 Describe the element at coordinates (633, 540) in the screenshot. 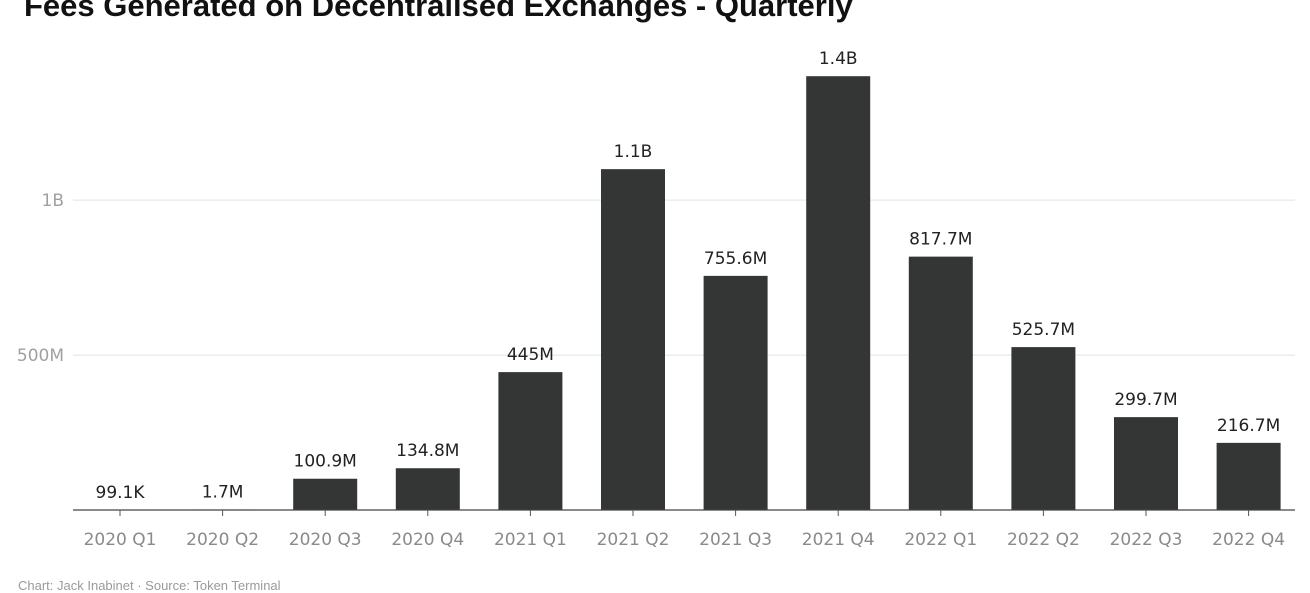

I see `x-tick-label: 2021 Q2` at that location.